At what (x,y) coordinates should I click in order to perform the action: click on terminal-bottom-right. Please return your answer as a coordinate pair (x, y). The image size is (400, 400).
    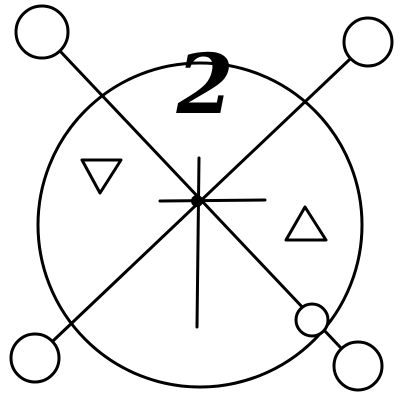
    Looking at the image, I should click on (358, 366).